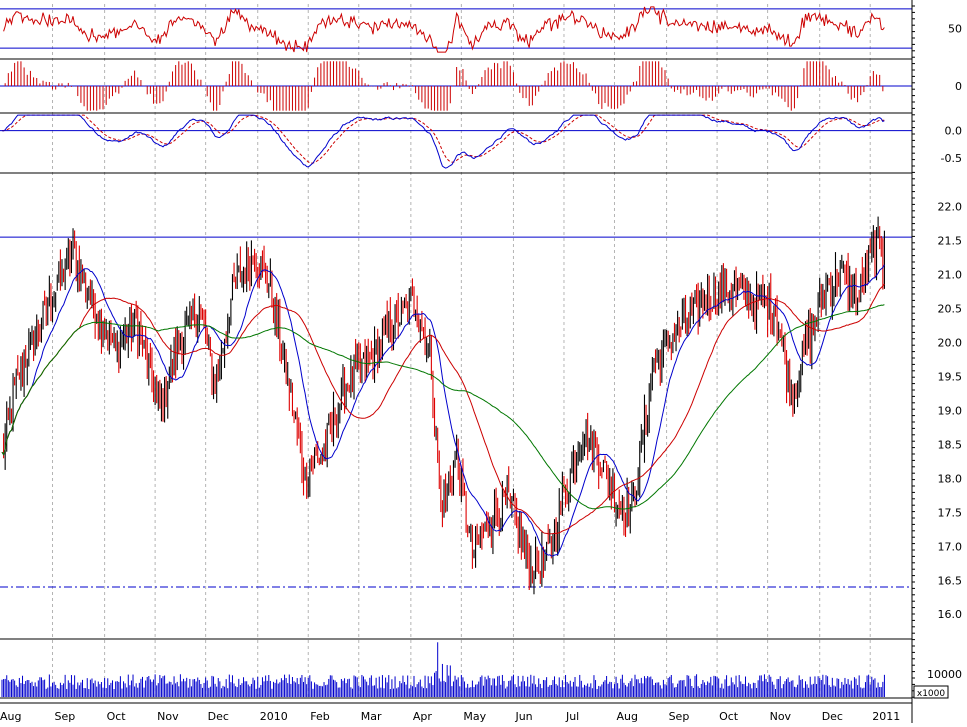 The width and height of the screenshot is (967, 727). What do you see at coordinates (954, 131) in the screenshot?
I see `y-tick-label: 0.0` at bounding box center [954, 131].